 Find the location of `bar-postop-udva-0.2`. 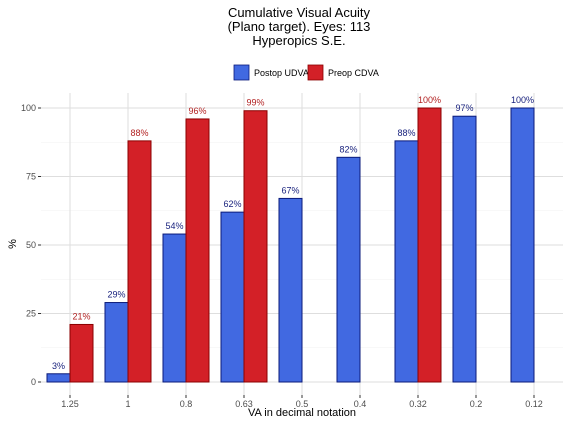

bar-postop-udva-0.2 is located at coordinates (464, 249).